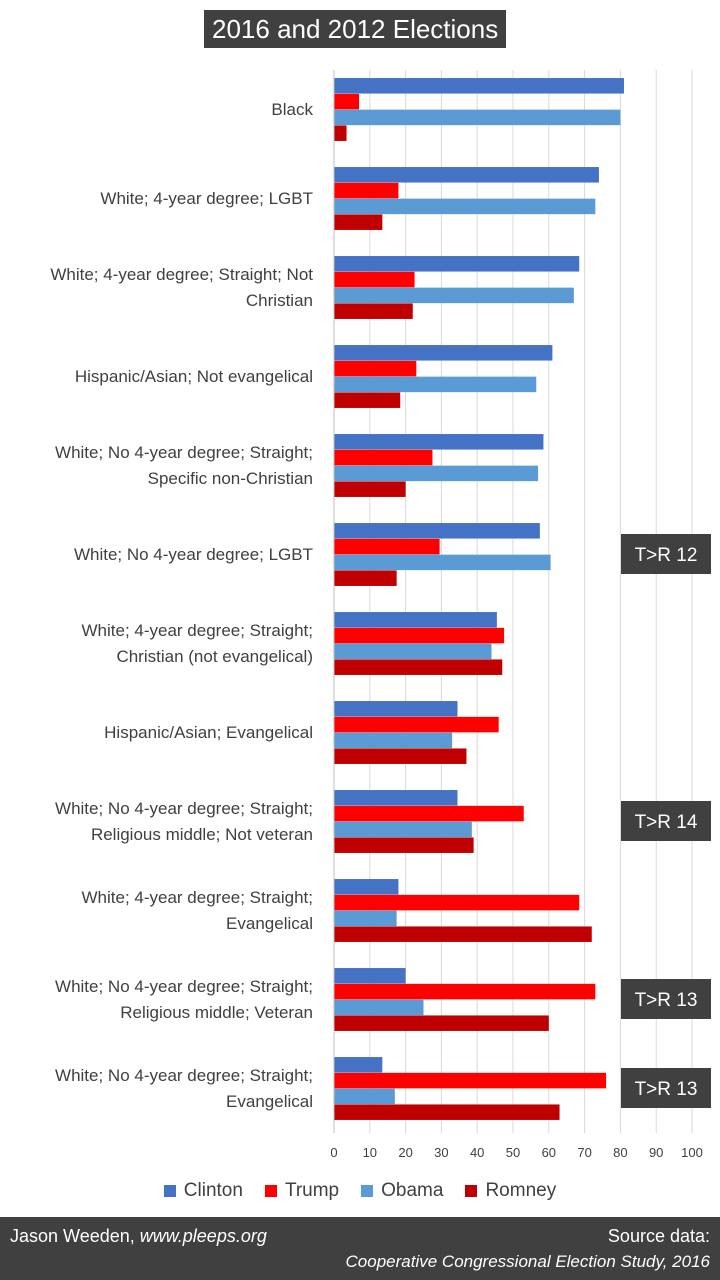 This screenshot has height=1280, width=720. I want to click on category-label: Hispanic/Asian; Not evangelical, so click(194, 376).